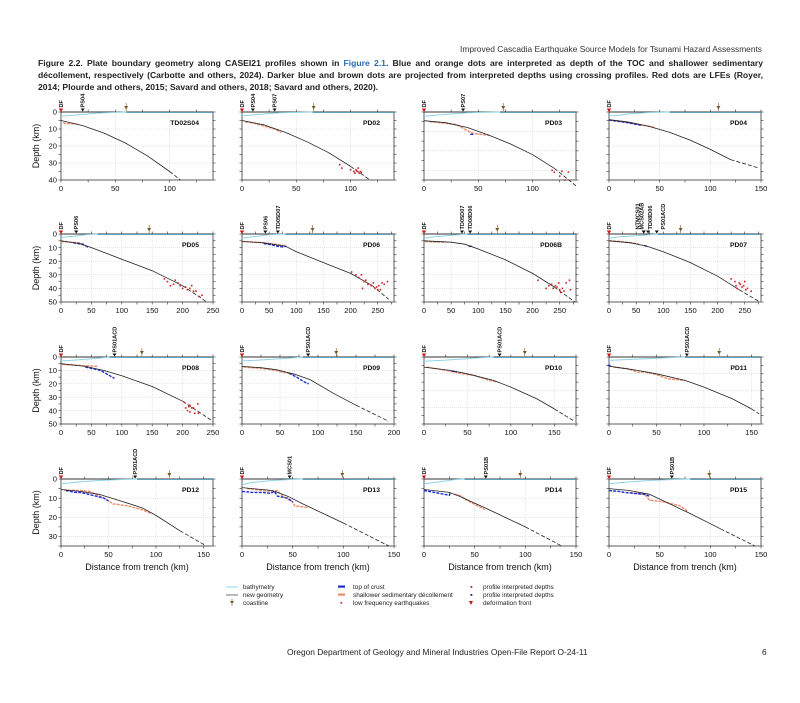 This screenshot has width=800, height=703. Describe the element at coordinates (53, 536) in the screenshot. I see `y-tick-label: 30` at that location.